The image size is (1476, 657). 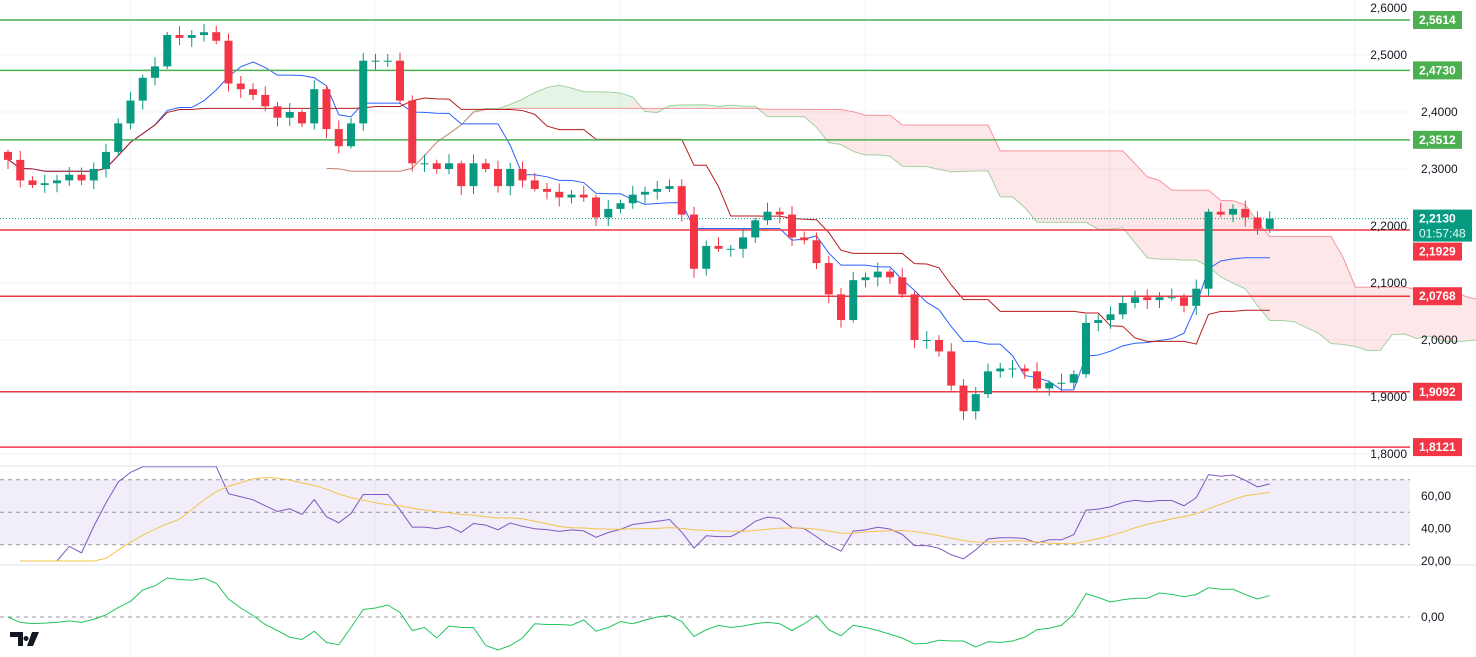 I want to click on level-price-tag-label: 1,9092, so click(x=1437, y=392).